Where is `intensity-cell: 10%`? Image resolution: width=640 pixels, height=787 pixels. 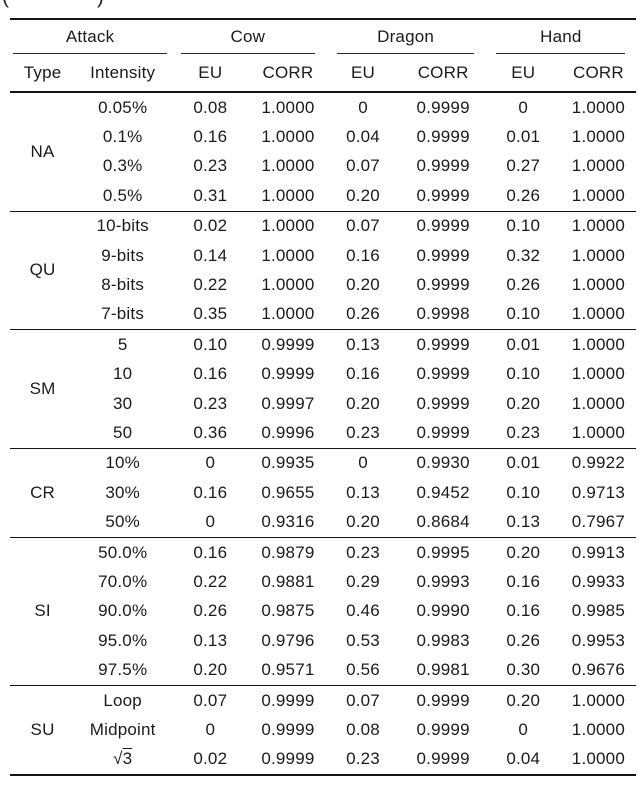
intensity-cell: 10% is located at coordinates (123, 463).